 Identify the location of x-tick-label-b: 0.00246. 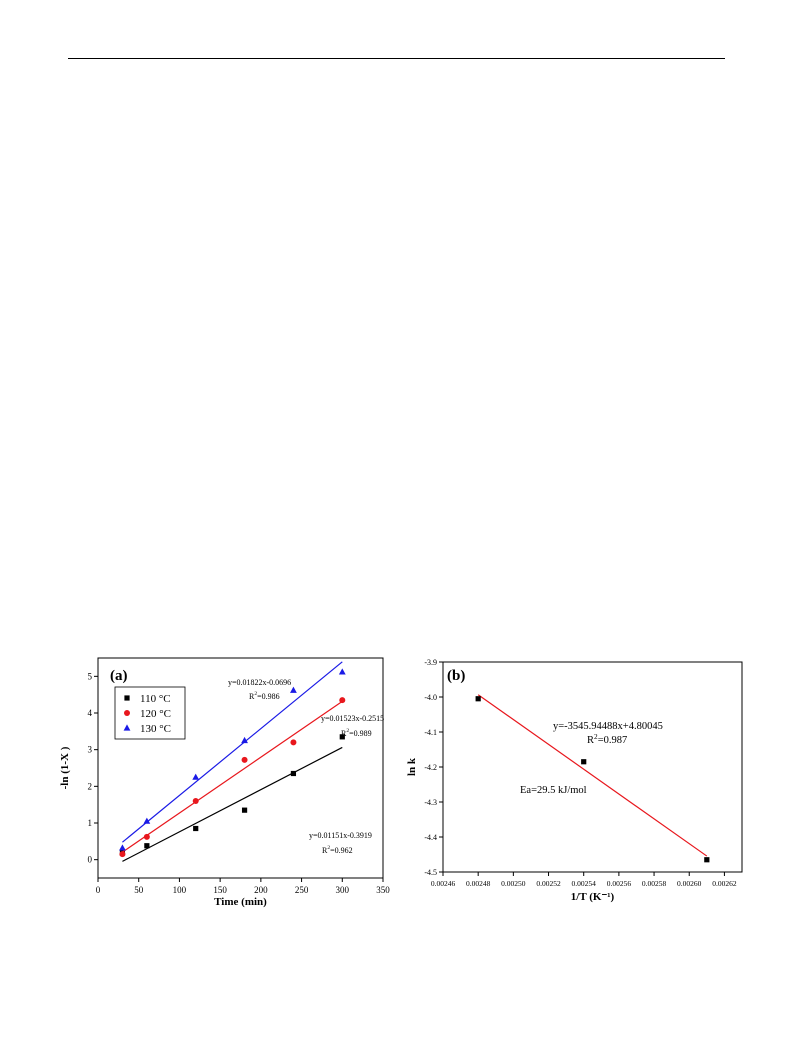
(443, 883).